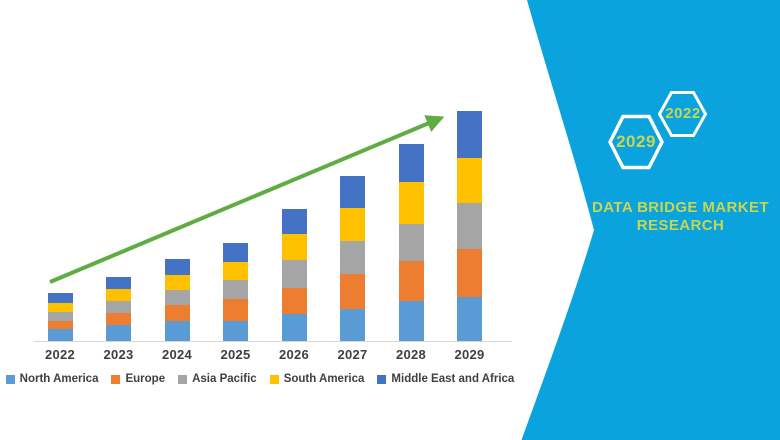 The width and height of the screenshot is (780, 440). I want to click on bar-2022, so click(60, 317).